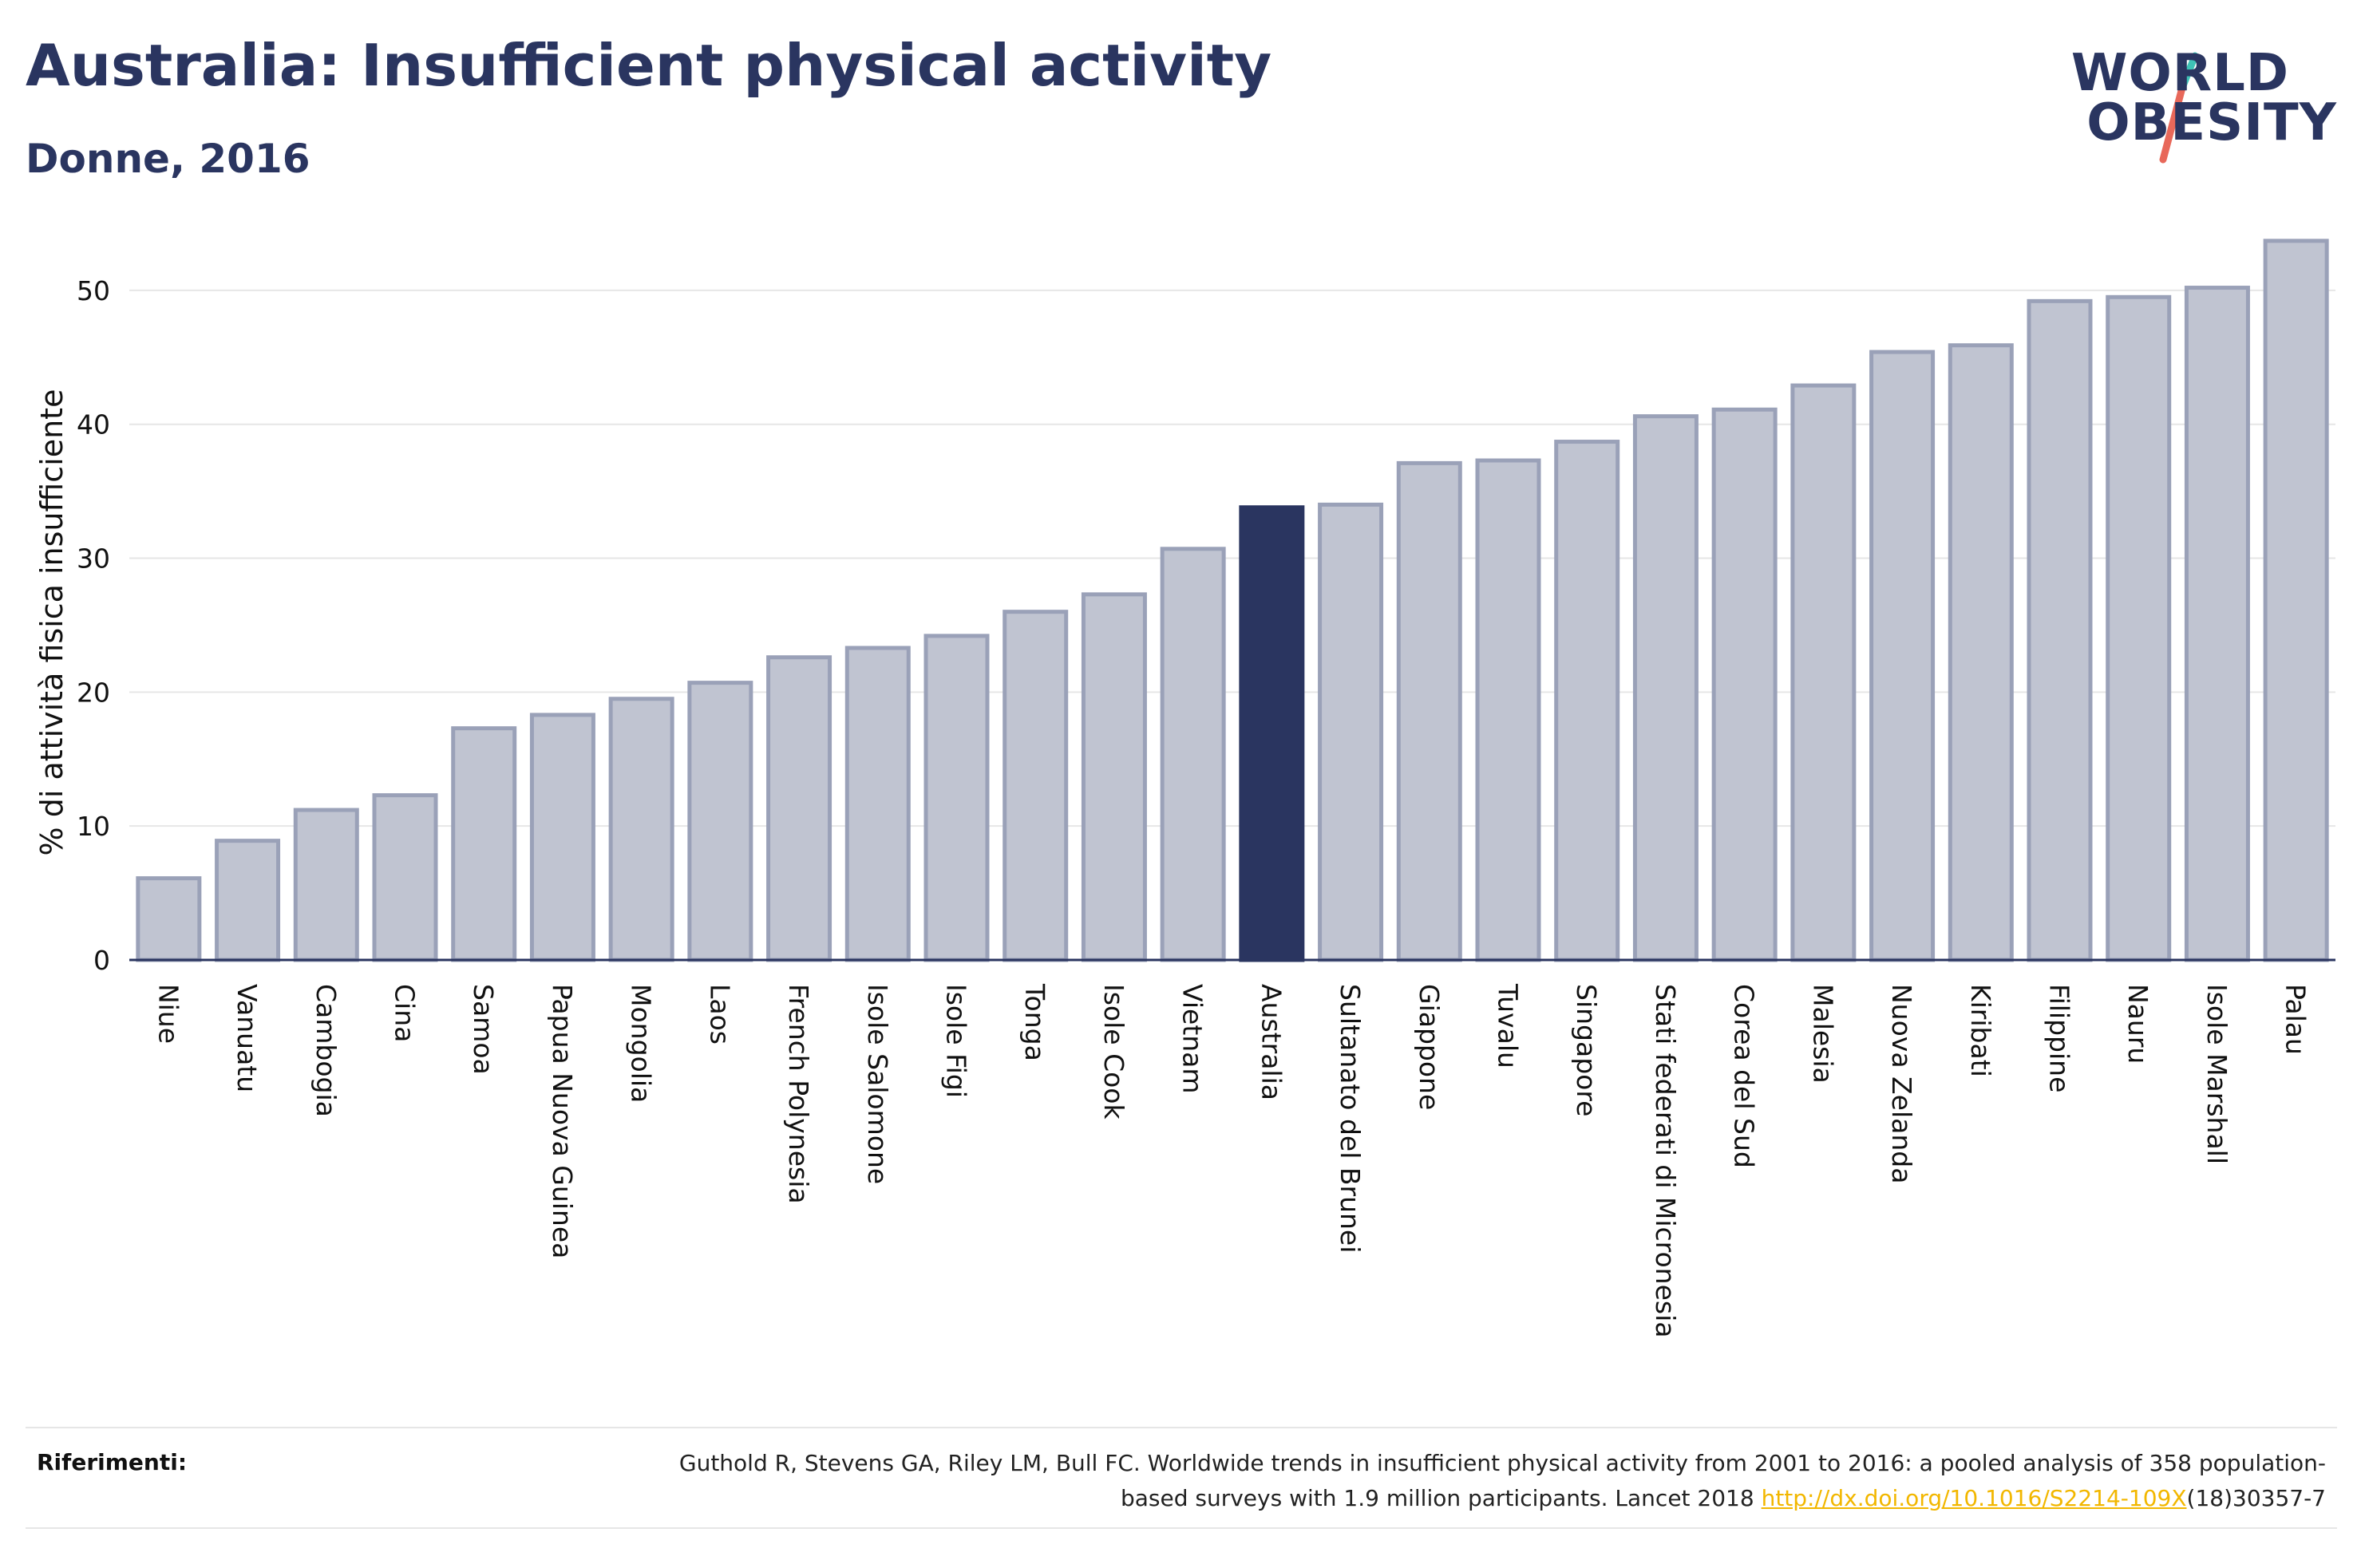 The width and height of the screenshot is (2361, 1568). Describe the element at coordinates (1974, 1498) in the screenshot. I see `reference-doi-link: http://dx.doi.org/10.1016/S2214-109X` at that location.